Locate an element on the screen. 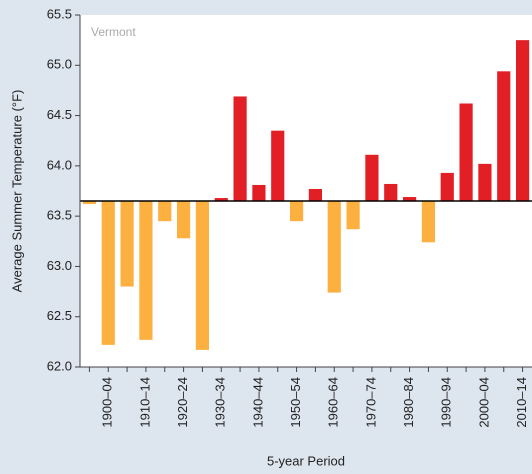 The image size is (532, 474). annotation: Vermont is located at coordinates (113, 32).